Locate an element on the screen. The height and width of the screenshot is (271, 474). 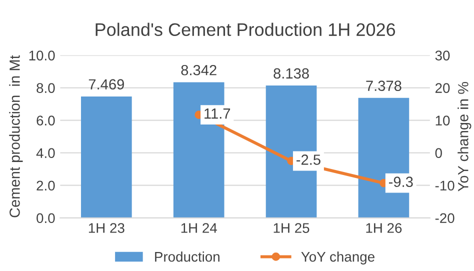
data-label: 8.342 is located at coordinates (198, 70).